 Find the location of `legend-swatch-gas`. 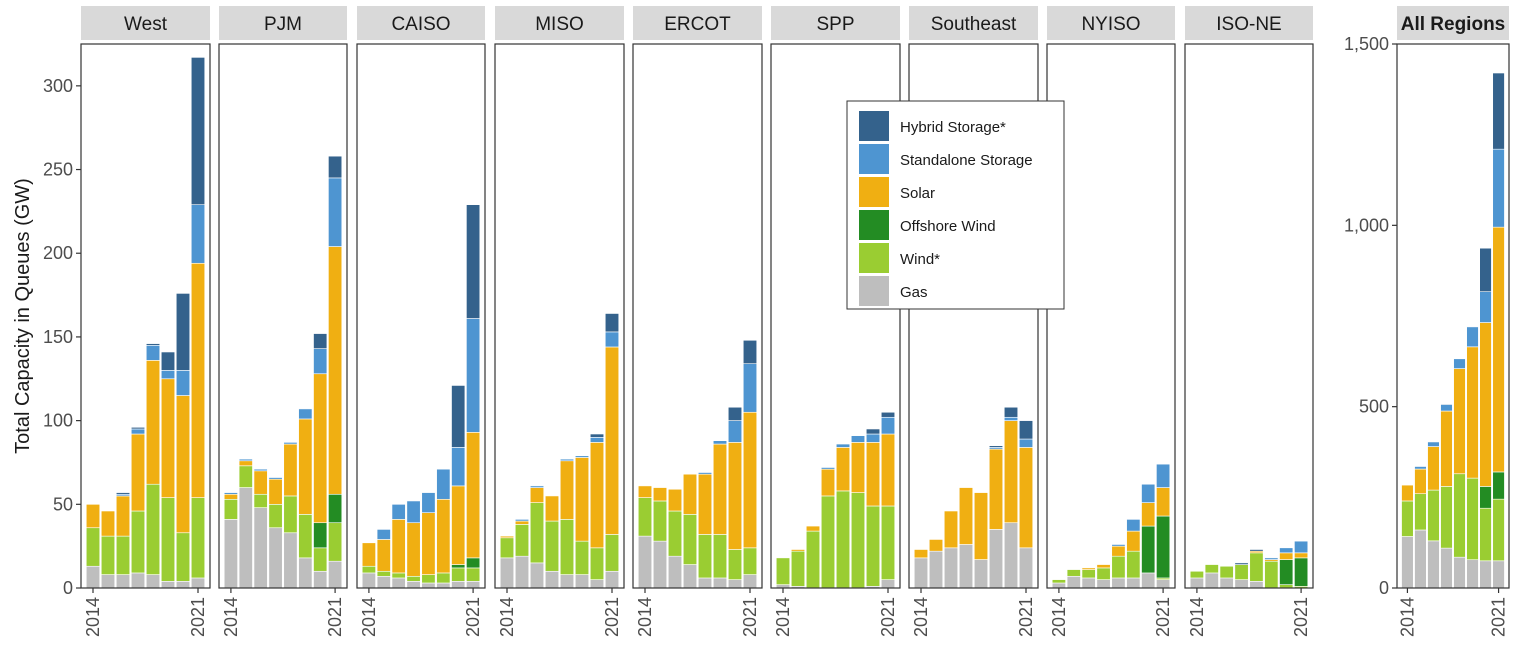

legend-swatch-gas is located at coordinates (874, 291).